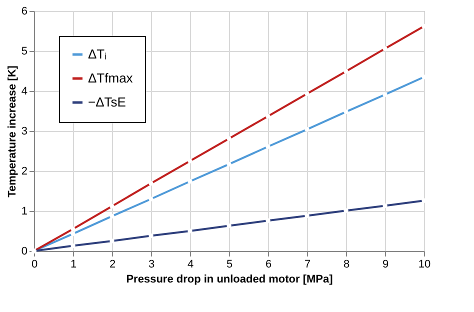 The width and height of the screenshot is (474, 312). What do you see at coordinates (24, 172) in the screenshot?
I see `y-tick-label: 2` at bounding box center [24, 172].